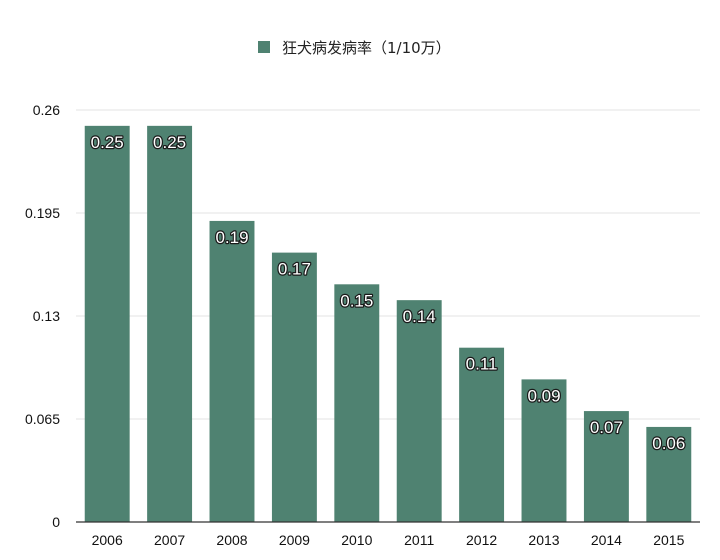  Describe the element at coordinates (419, 540) in the screenshot. I see `x-tick-label: 2011` at that location.